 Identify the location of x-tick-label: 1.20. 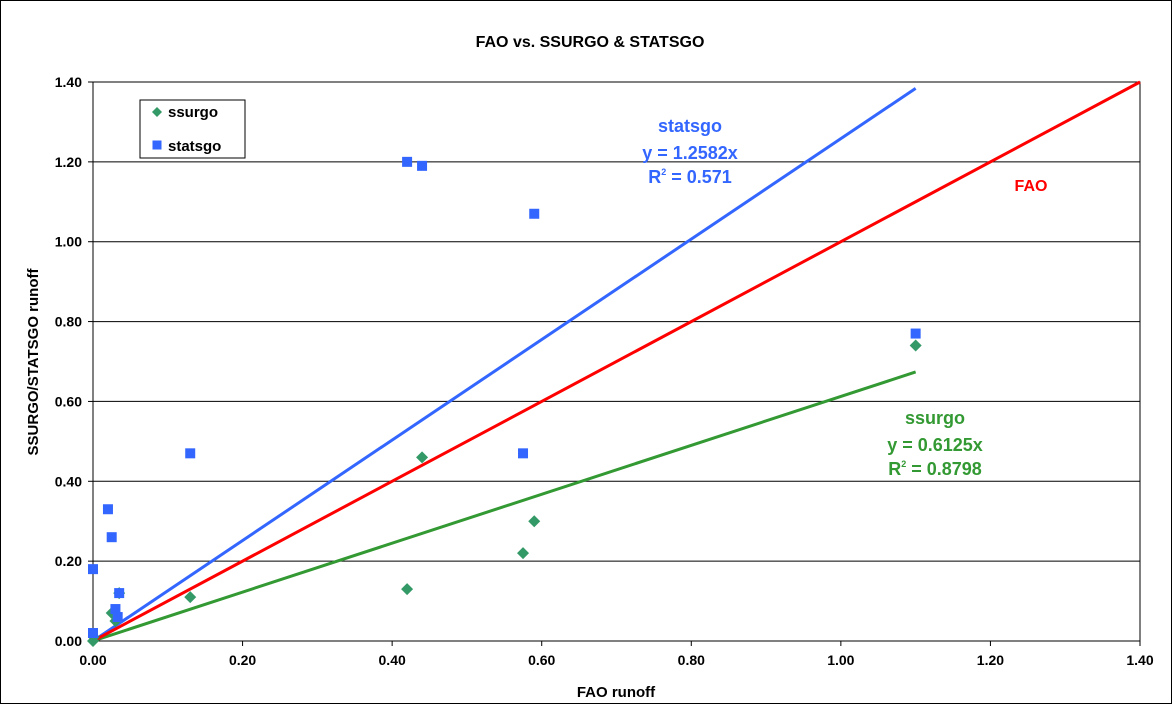
(990, 660).